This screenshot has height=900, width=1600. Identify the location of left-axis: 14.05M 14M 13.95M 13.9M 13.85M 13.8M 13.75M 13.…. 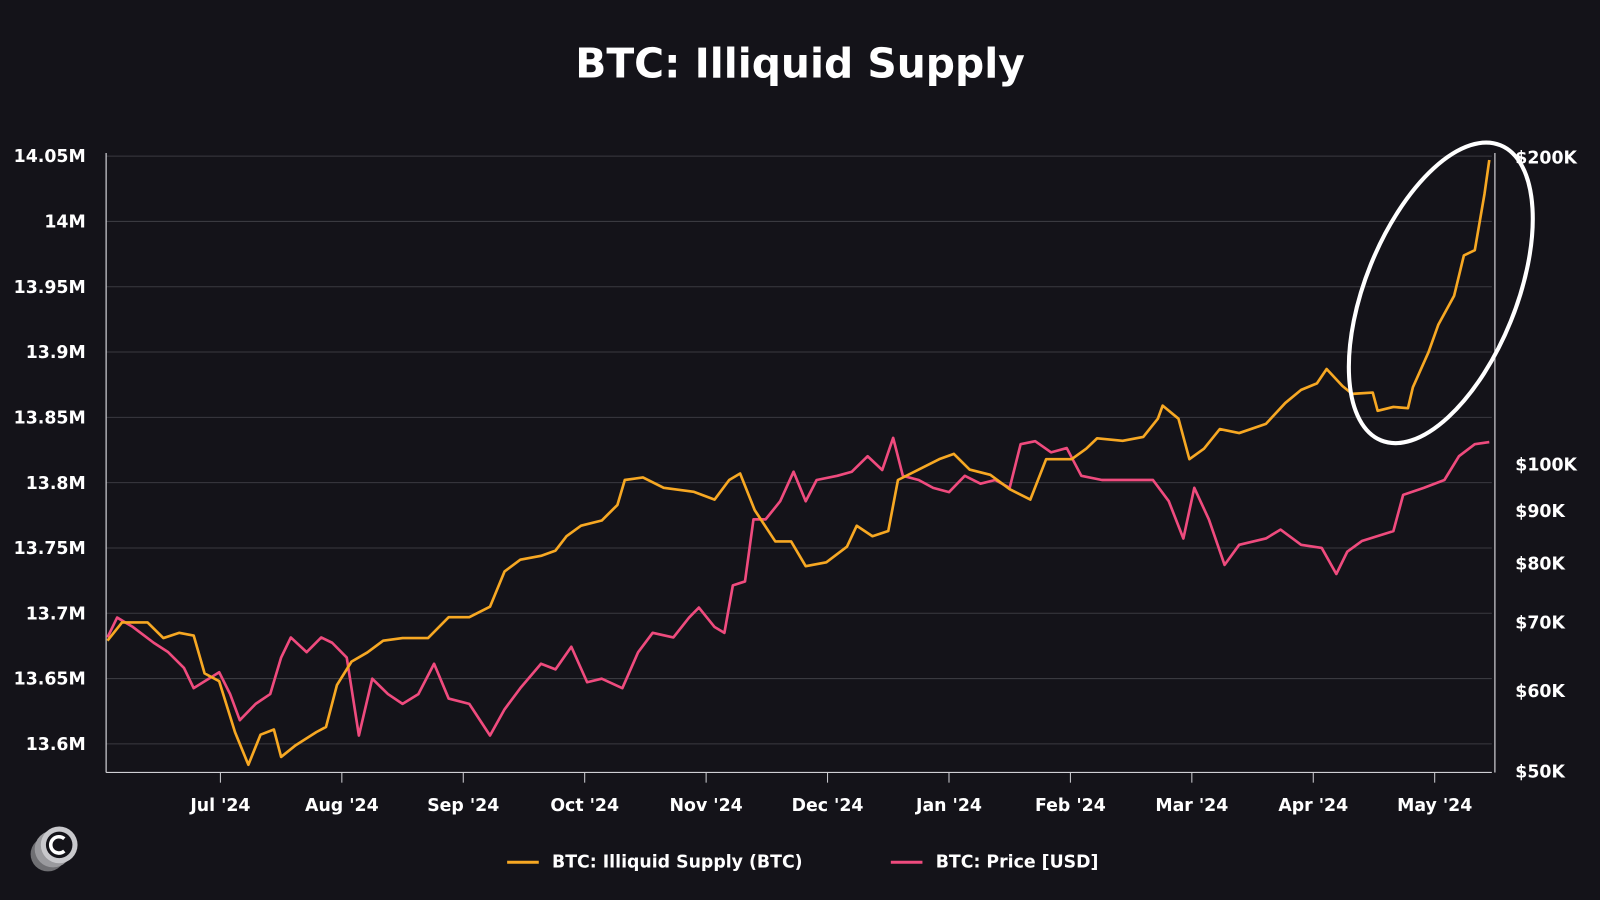
(50, 451).